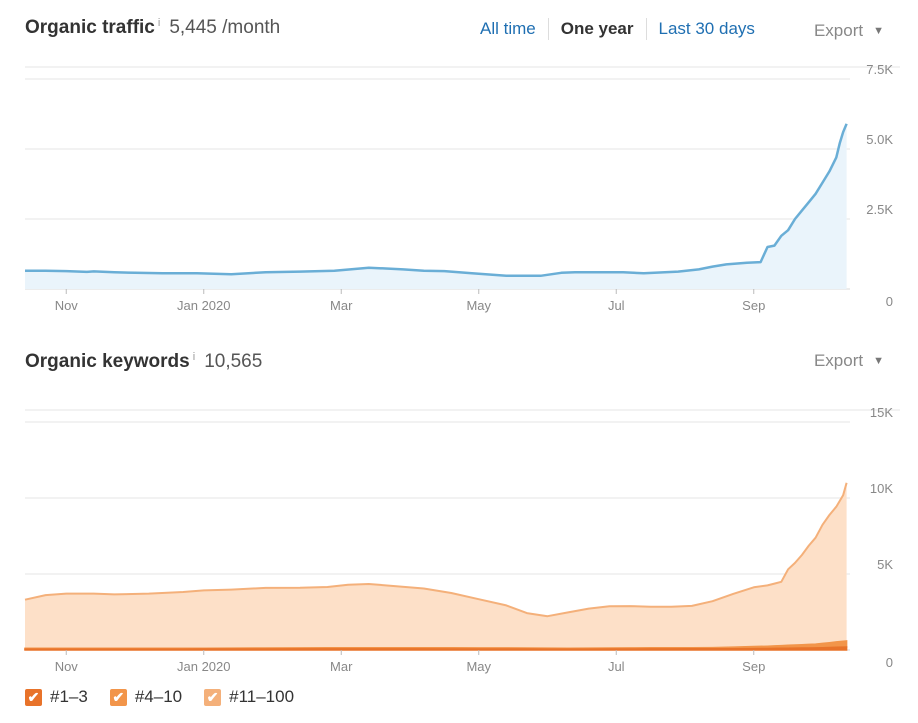 This screenshot has width=918, height=723. Describe the element at coordinates (410, 301) in the screenshot. I see `traffic-x-axis: Nov Jan 2020 Mar May Jul Sep` at that location.